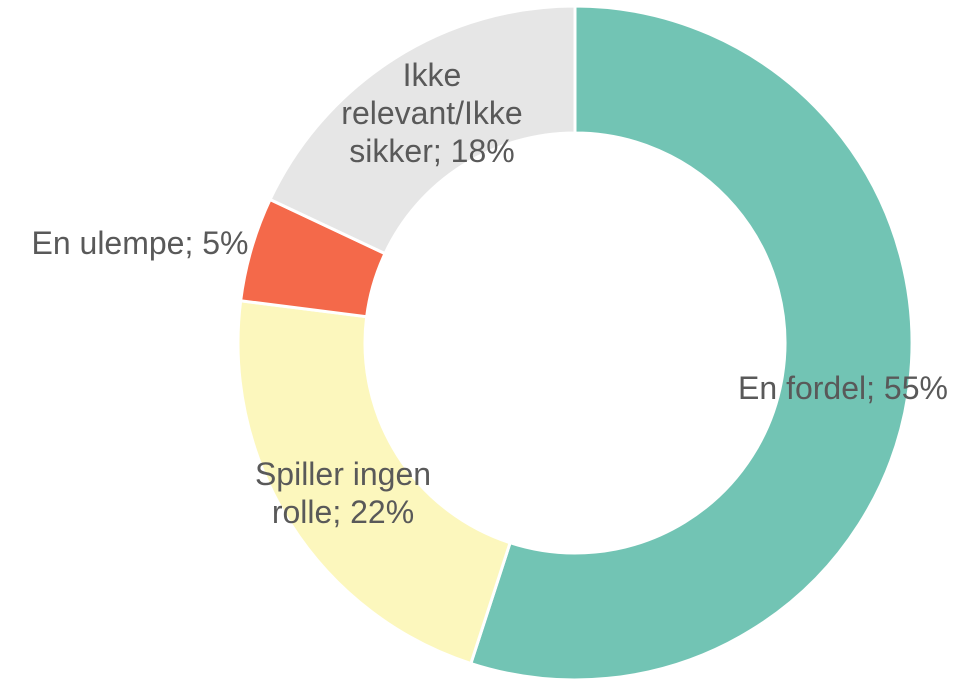 This screenshot has width=974, height=680. What do you see at coordinates (140, 243) in the screenshot?
I see `data-label: En ulempe; 5%` at bounding box center [140, 243].